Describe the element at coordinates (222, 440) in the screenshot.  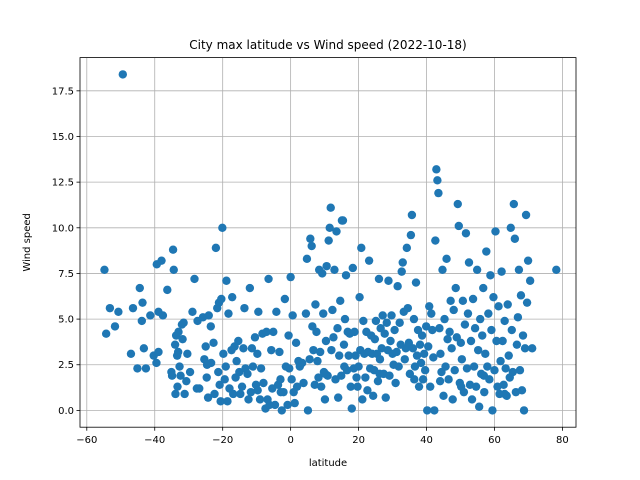
I see `x-tick-label: −20` at that location.